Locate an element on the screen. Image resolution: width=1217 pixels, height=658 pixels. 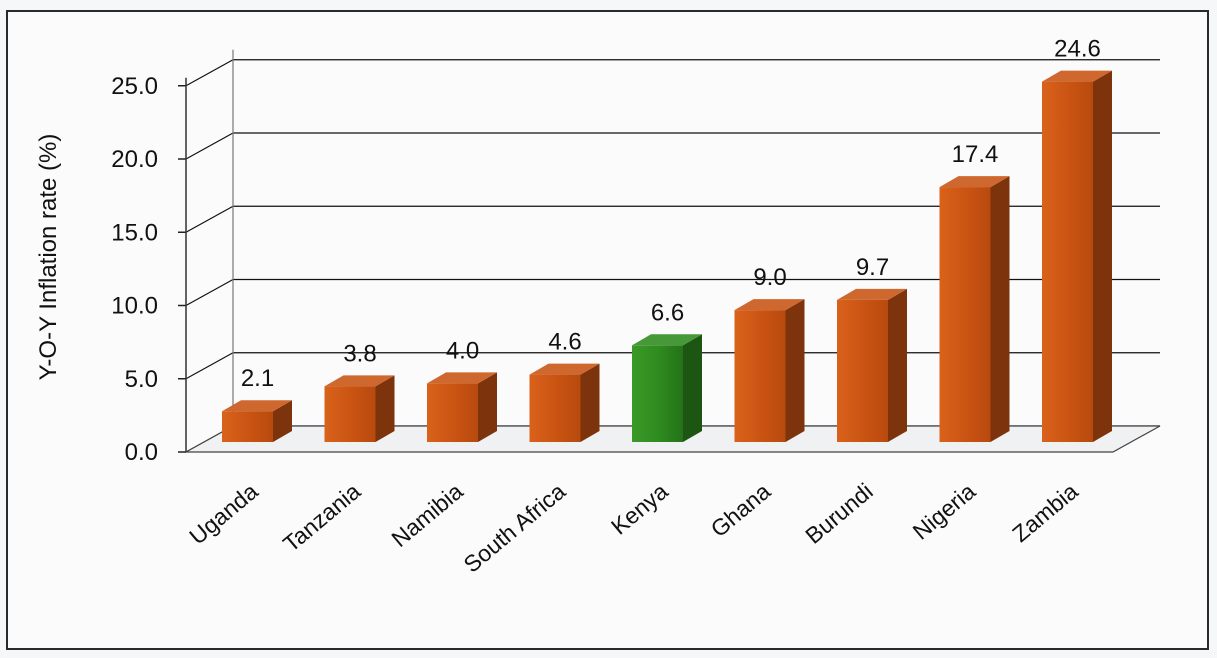
data-label: 2.1 is located at coordinates (257, 378).